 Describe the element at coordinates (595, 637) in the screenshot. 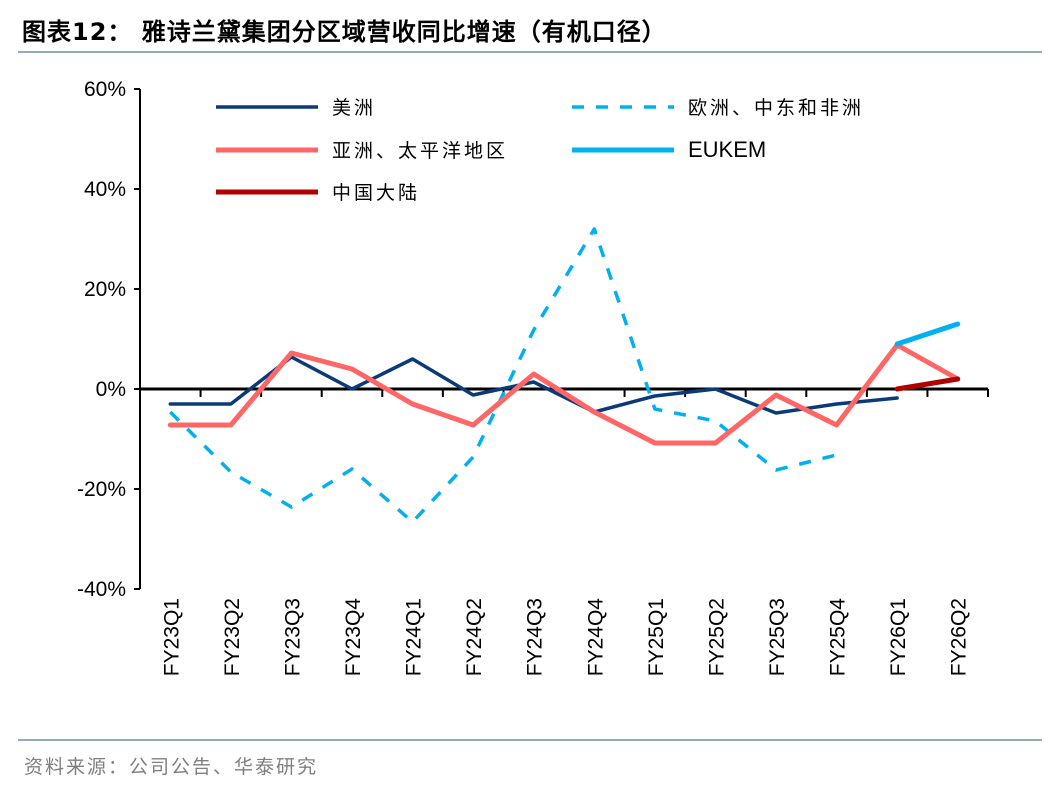

I see `x-tick-label: FY24Q4` at that location.